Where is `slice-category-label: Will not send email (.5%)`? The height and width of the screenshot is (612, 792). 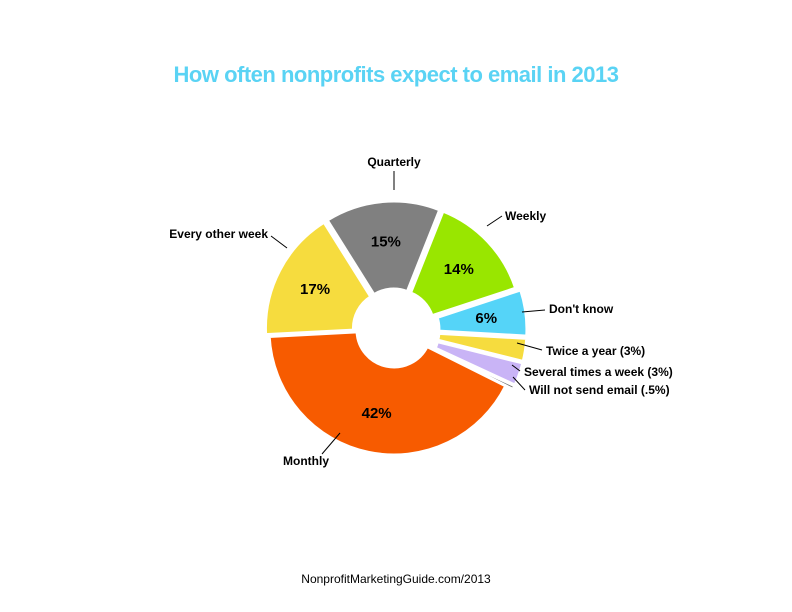 slice-category-label: Will not send email (.5%) is located at coordinates (599, 390).